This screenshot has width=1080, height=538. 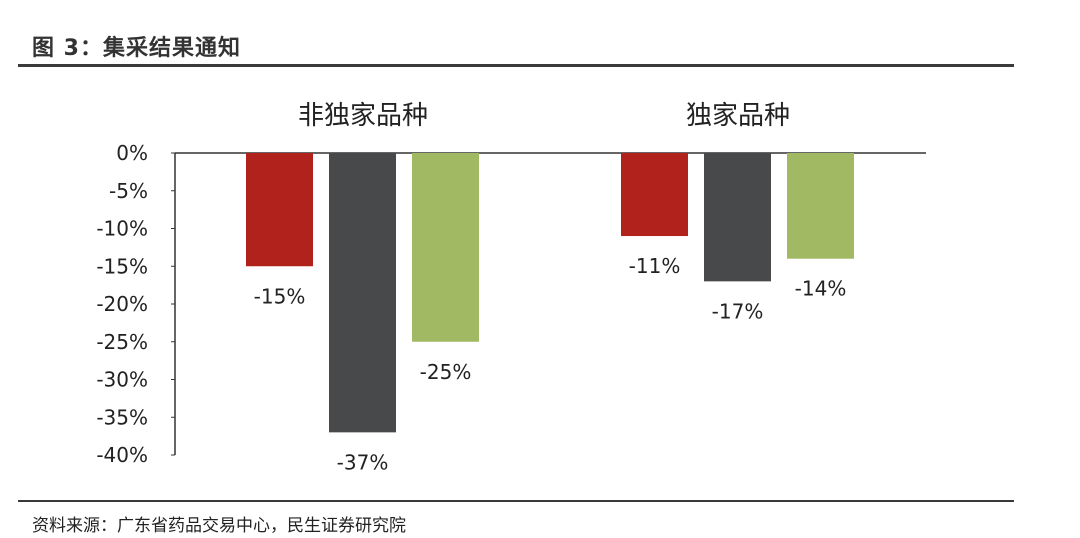 I want to click on y-tick-label: 0%, so click(x=132, y=153).